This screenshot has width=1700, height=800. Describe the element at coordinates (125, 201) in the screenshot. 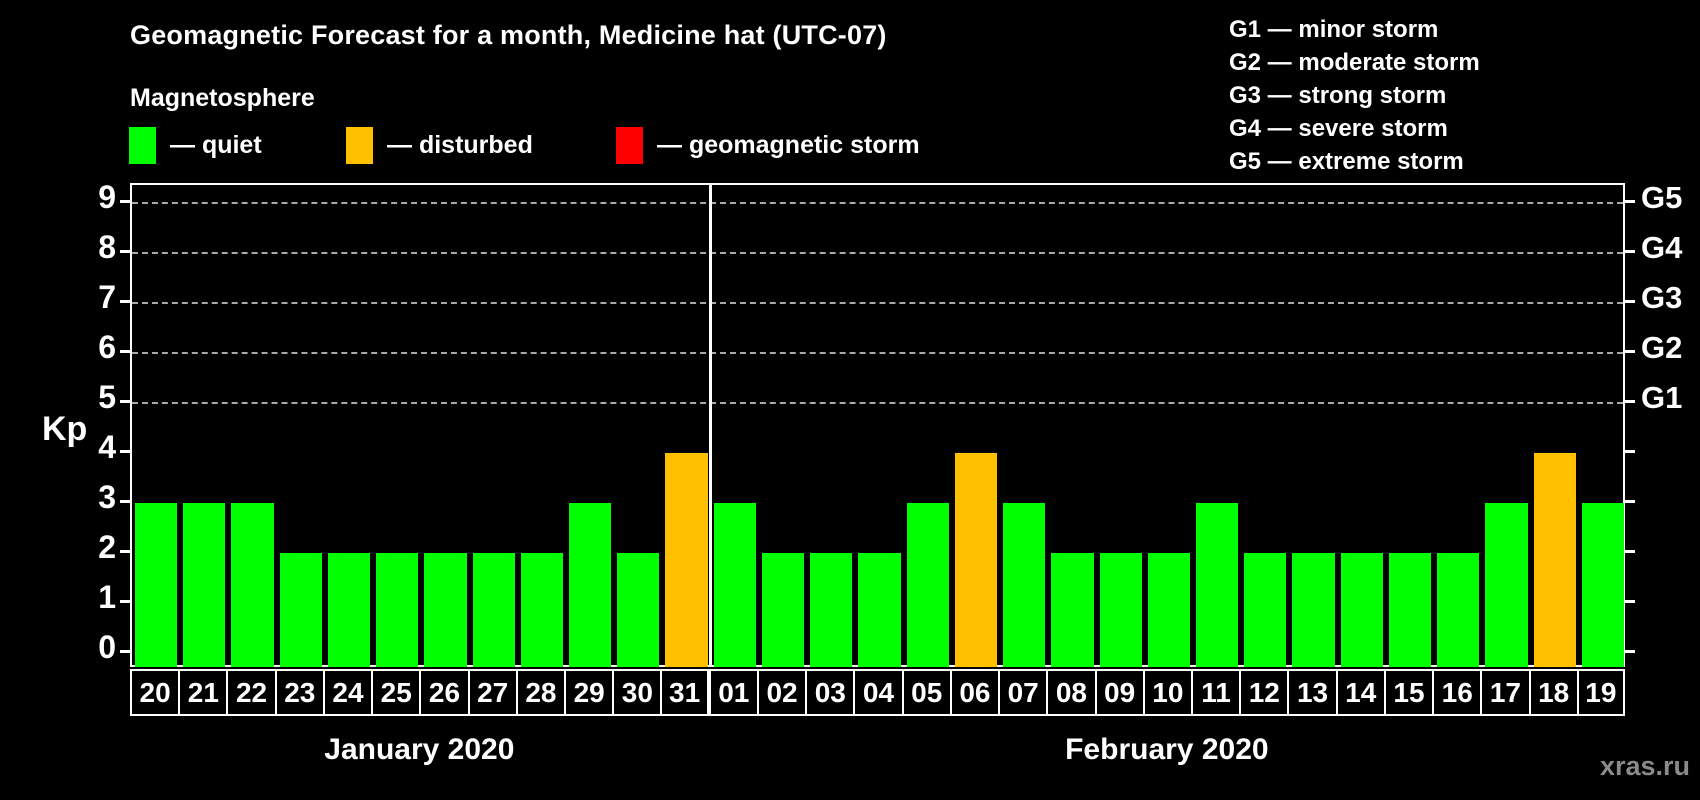

I see `left-tick-kp9` at that location.